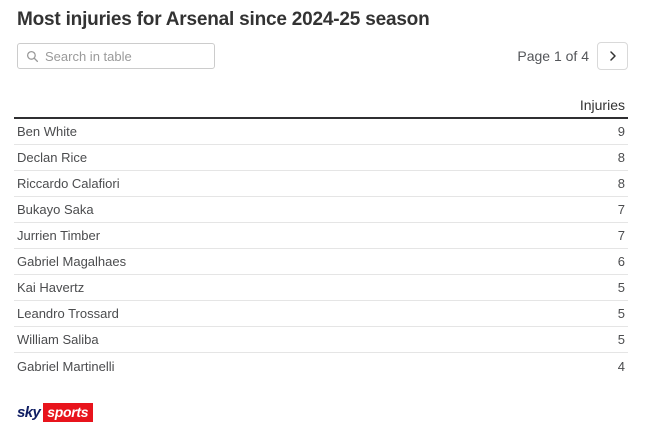 This screenshot has height=434, width=656. I want to click on player-name: Kai Havertz, so click(51, 287).